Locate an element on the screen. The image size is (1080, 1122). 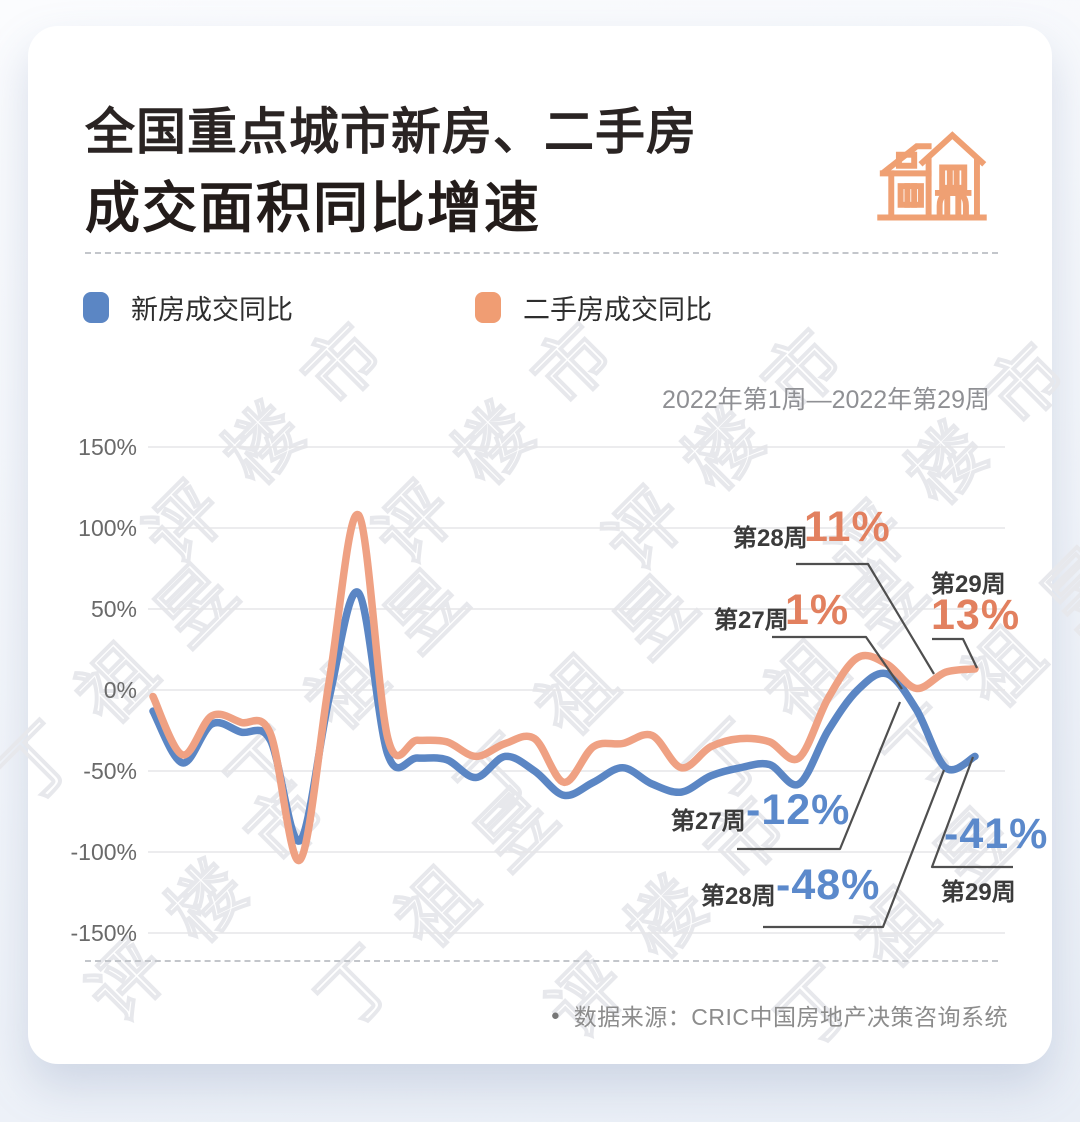
annotation-value: 11% is located at coordinates (847, 527).